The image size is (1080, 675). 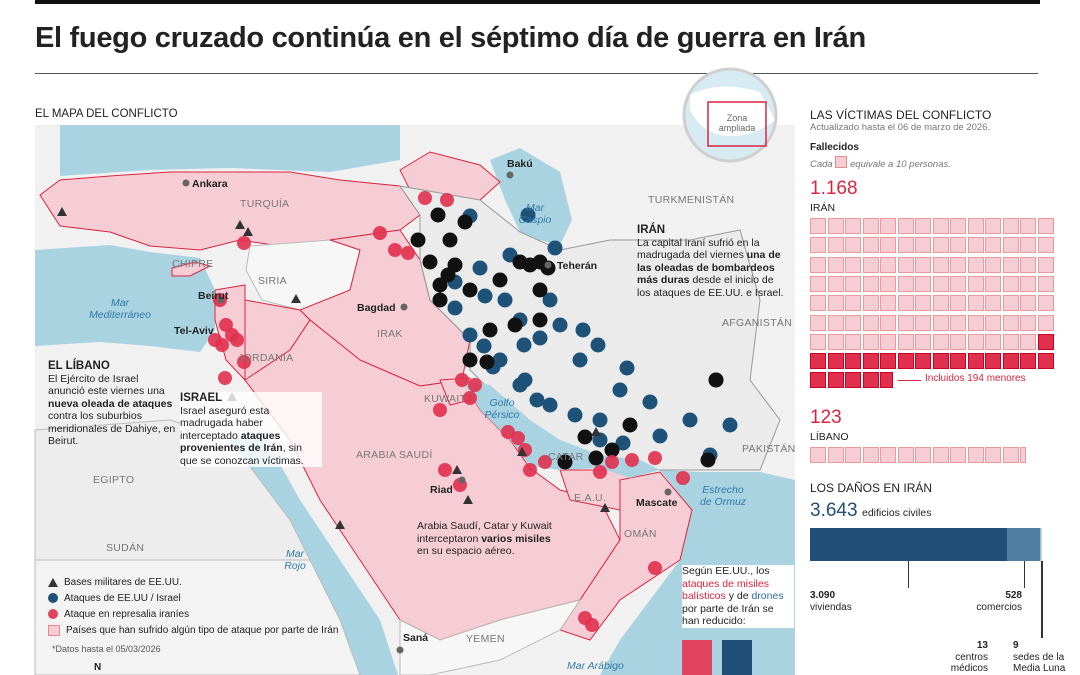 What do you see at coordinates (295, 560) in the screenshot?
I see `sea: Mar Rojo` at bounding box center [295, 560].